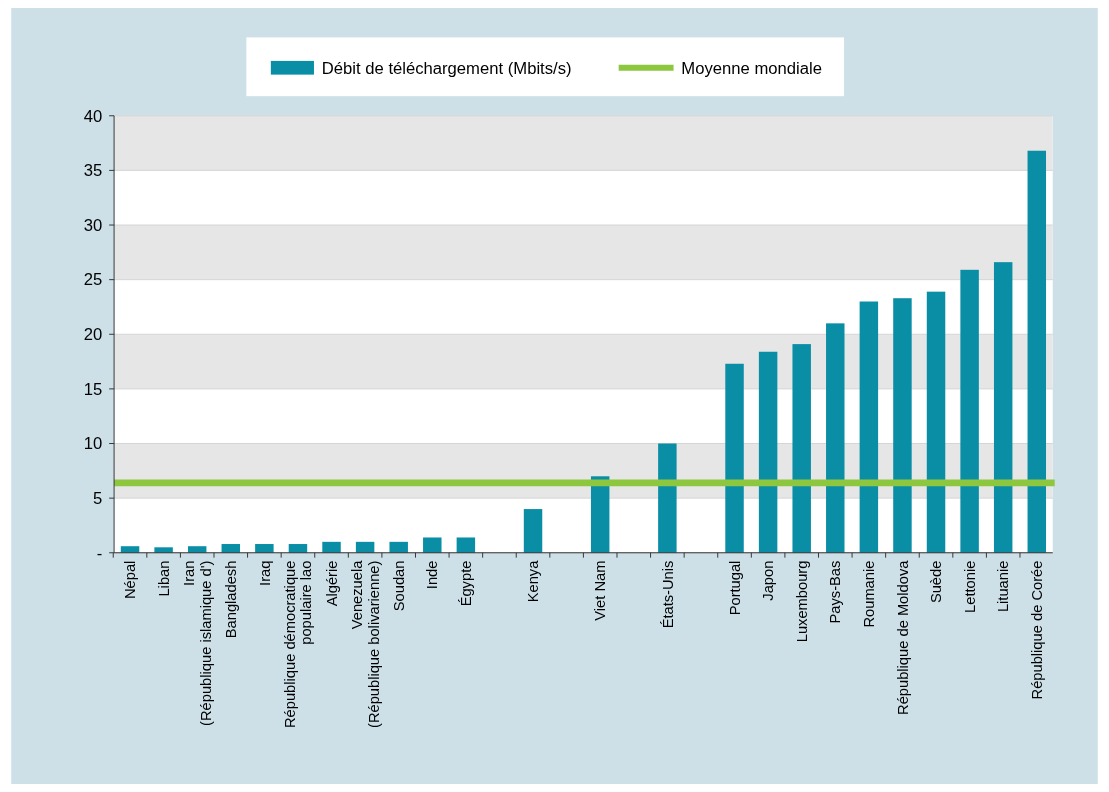 This screenshot has height=792, width=1109. What do you see at coordinates (298, 644) in the screenshot?
I see `x-tick-label: République démocratique populaire lao` at bounding box center [298, 644].